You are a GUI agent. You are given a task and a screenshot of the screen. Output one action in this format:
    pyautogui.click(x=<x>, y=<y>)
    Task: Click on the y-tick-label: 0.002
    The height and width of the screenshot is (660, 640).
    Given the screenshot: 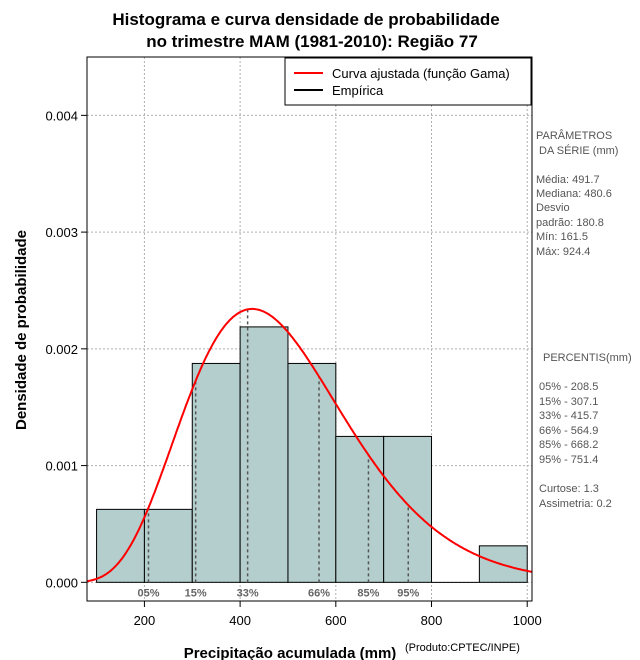 What is the action you would take?
    pyautogui.click(x=61, y=349)
    